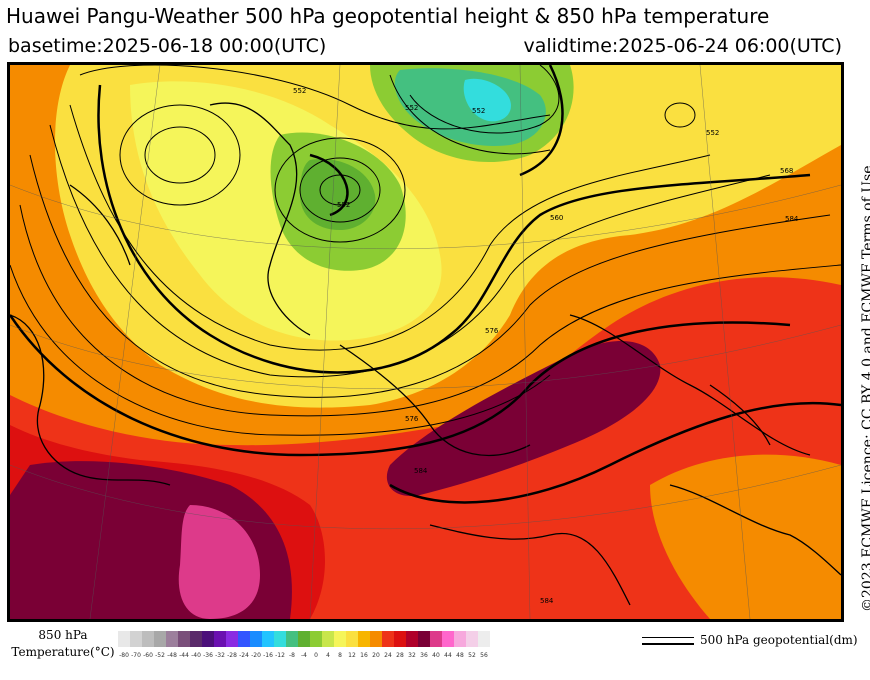 The image size is (870, 680). I want to click on colorbar-tick-label: -48, so click(172, 655).